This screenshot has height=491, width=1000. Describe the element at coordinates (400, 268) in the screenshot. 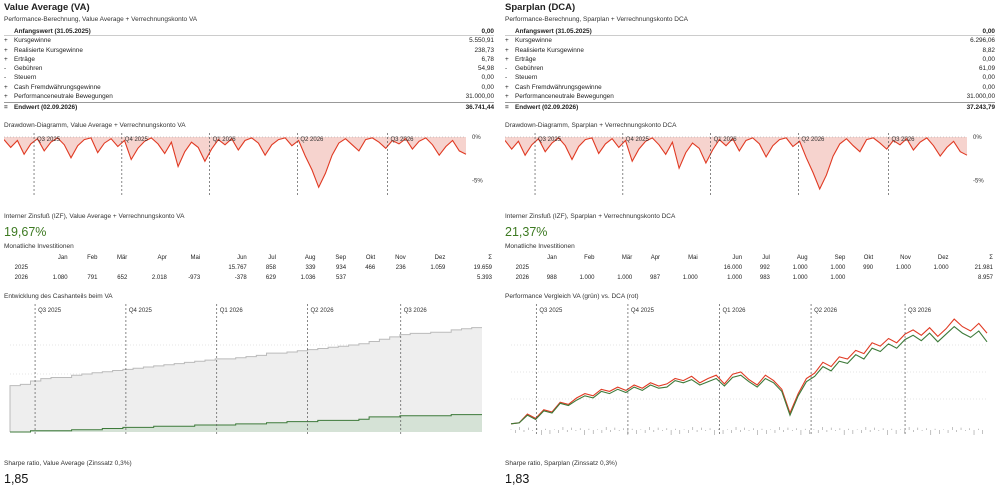

I see `inv-cell: 236` at that location.